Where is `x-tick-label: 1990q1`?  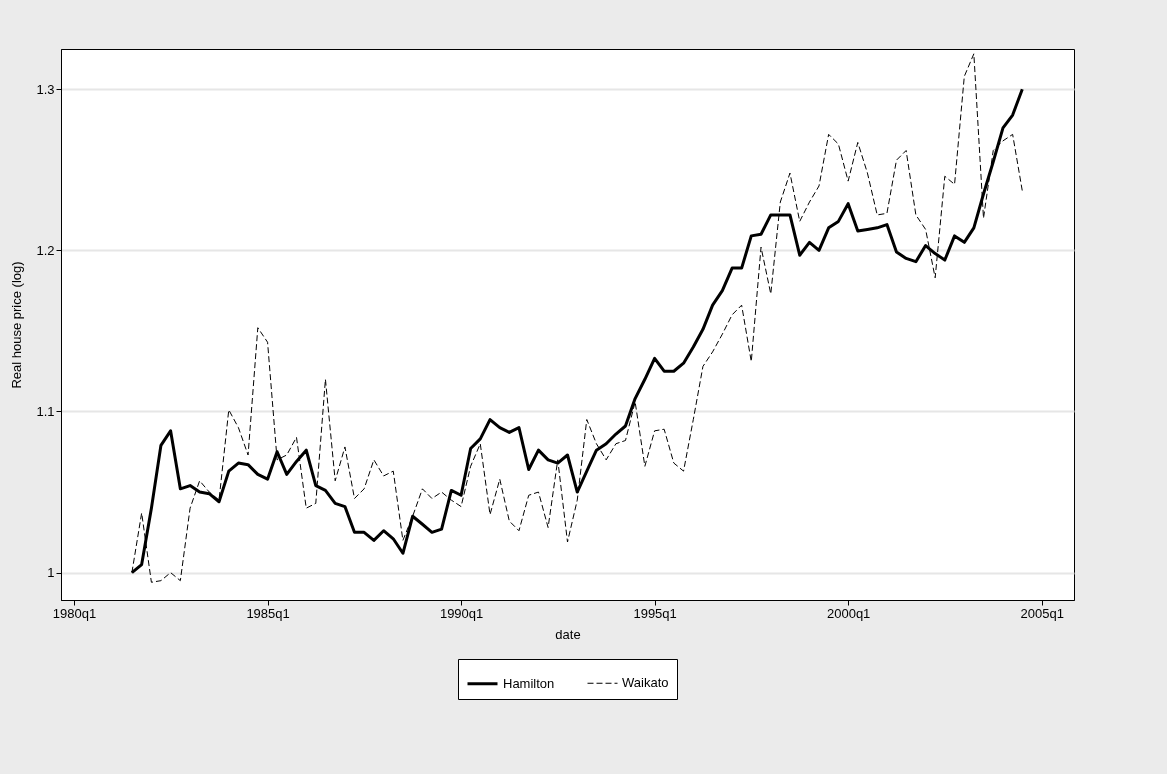
x-tick-label: 1990q1 is located at coordinates (461, 613).